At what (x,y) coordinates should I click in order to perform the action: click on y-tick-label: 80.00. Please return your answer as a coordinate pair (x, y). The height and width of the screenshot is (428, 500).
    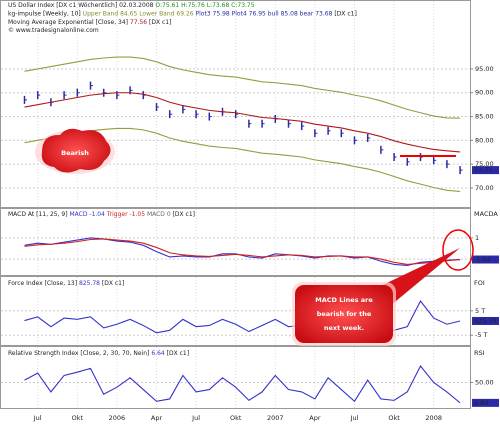
    Looking at the image, I should click on (484, 140).